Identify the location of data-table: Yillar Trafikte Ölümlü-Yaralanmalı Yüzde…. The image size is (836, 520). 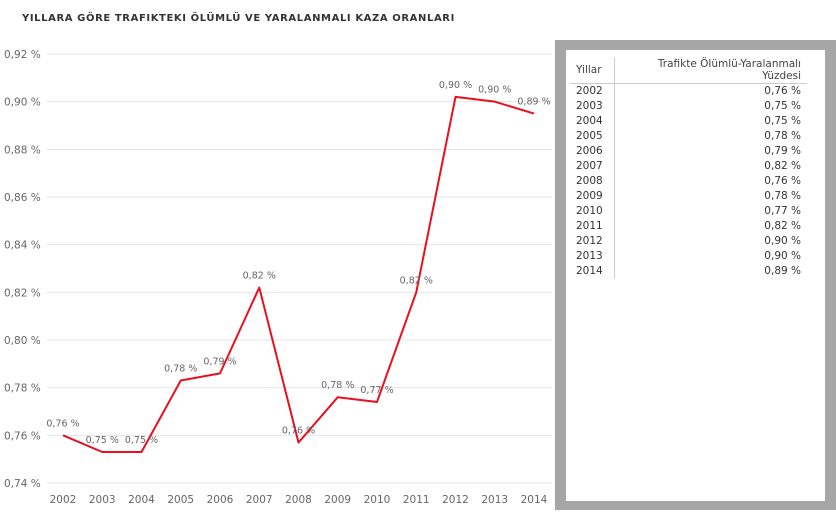
(688, 168).